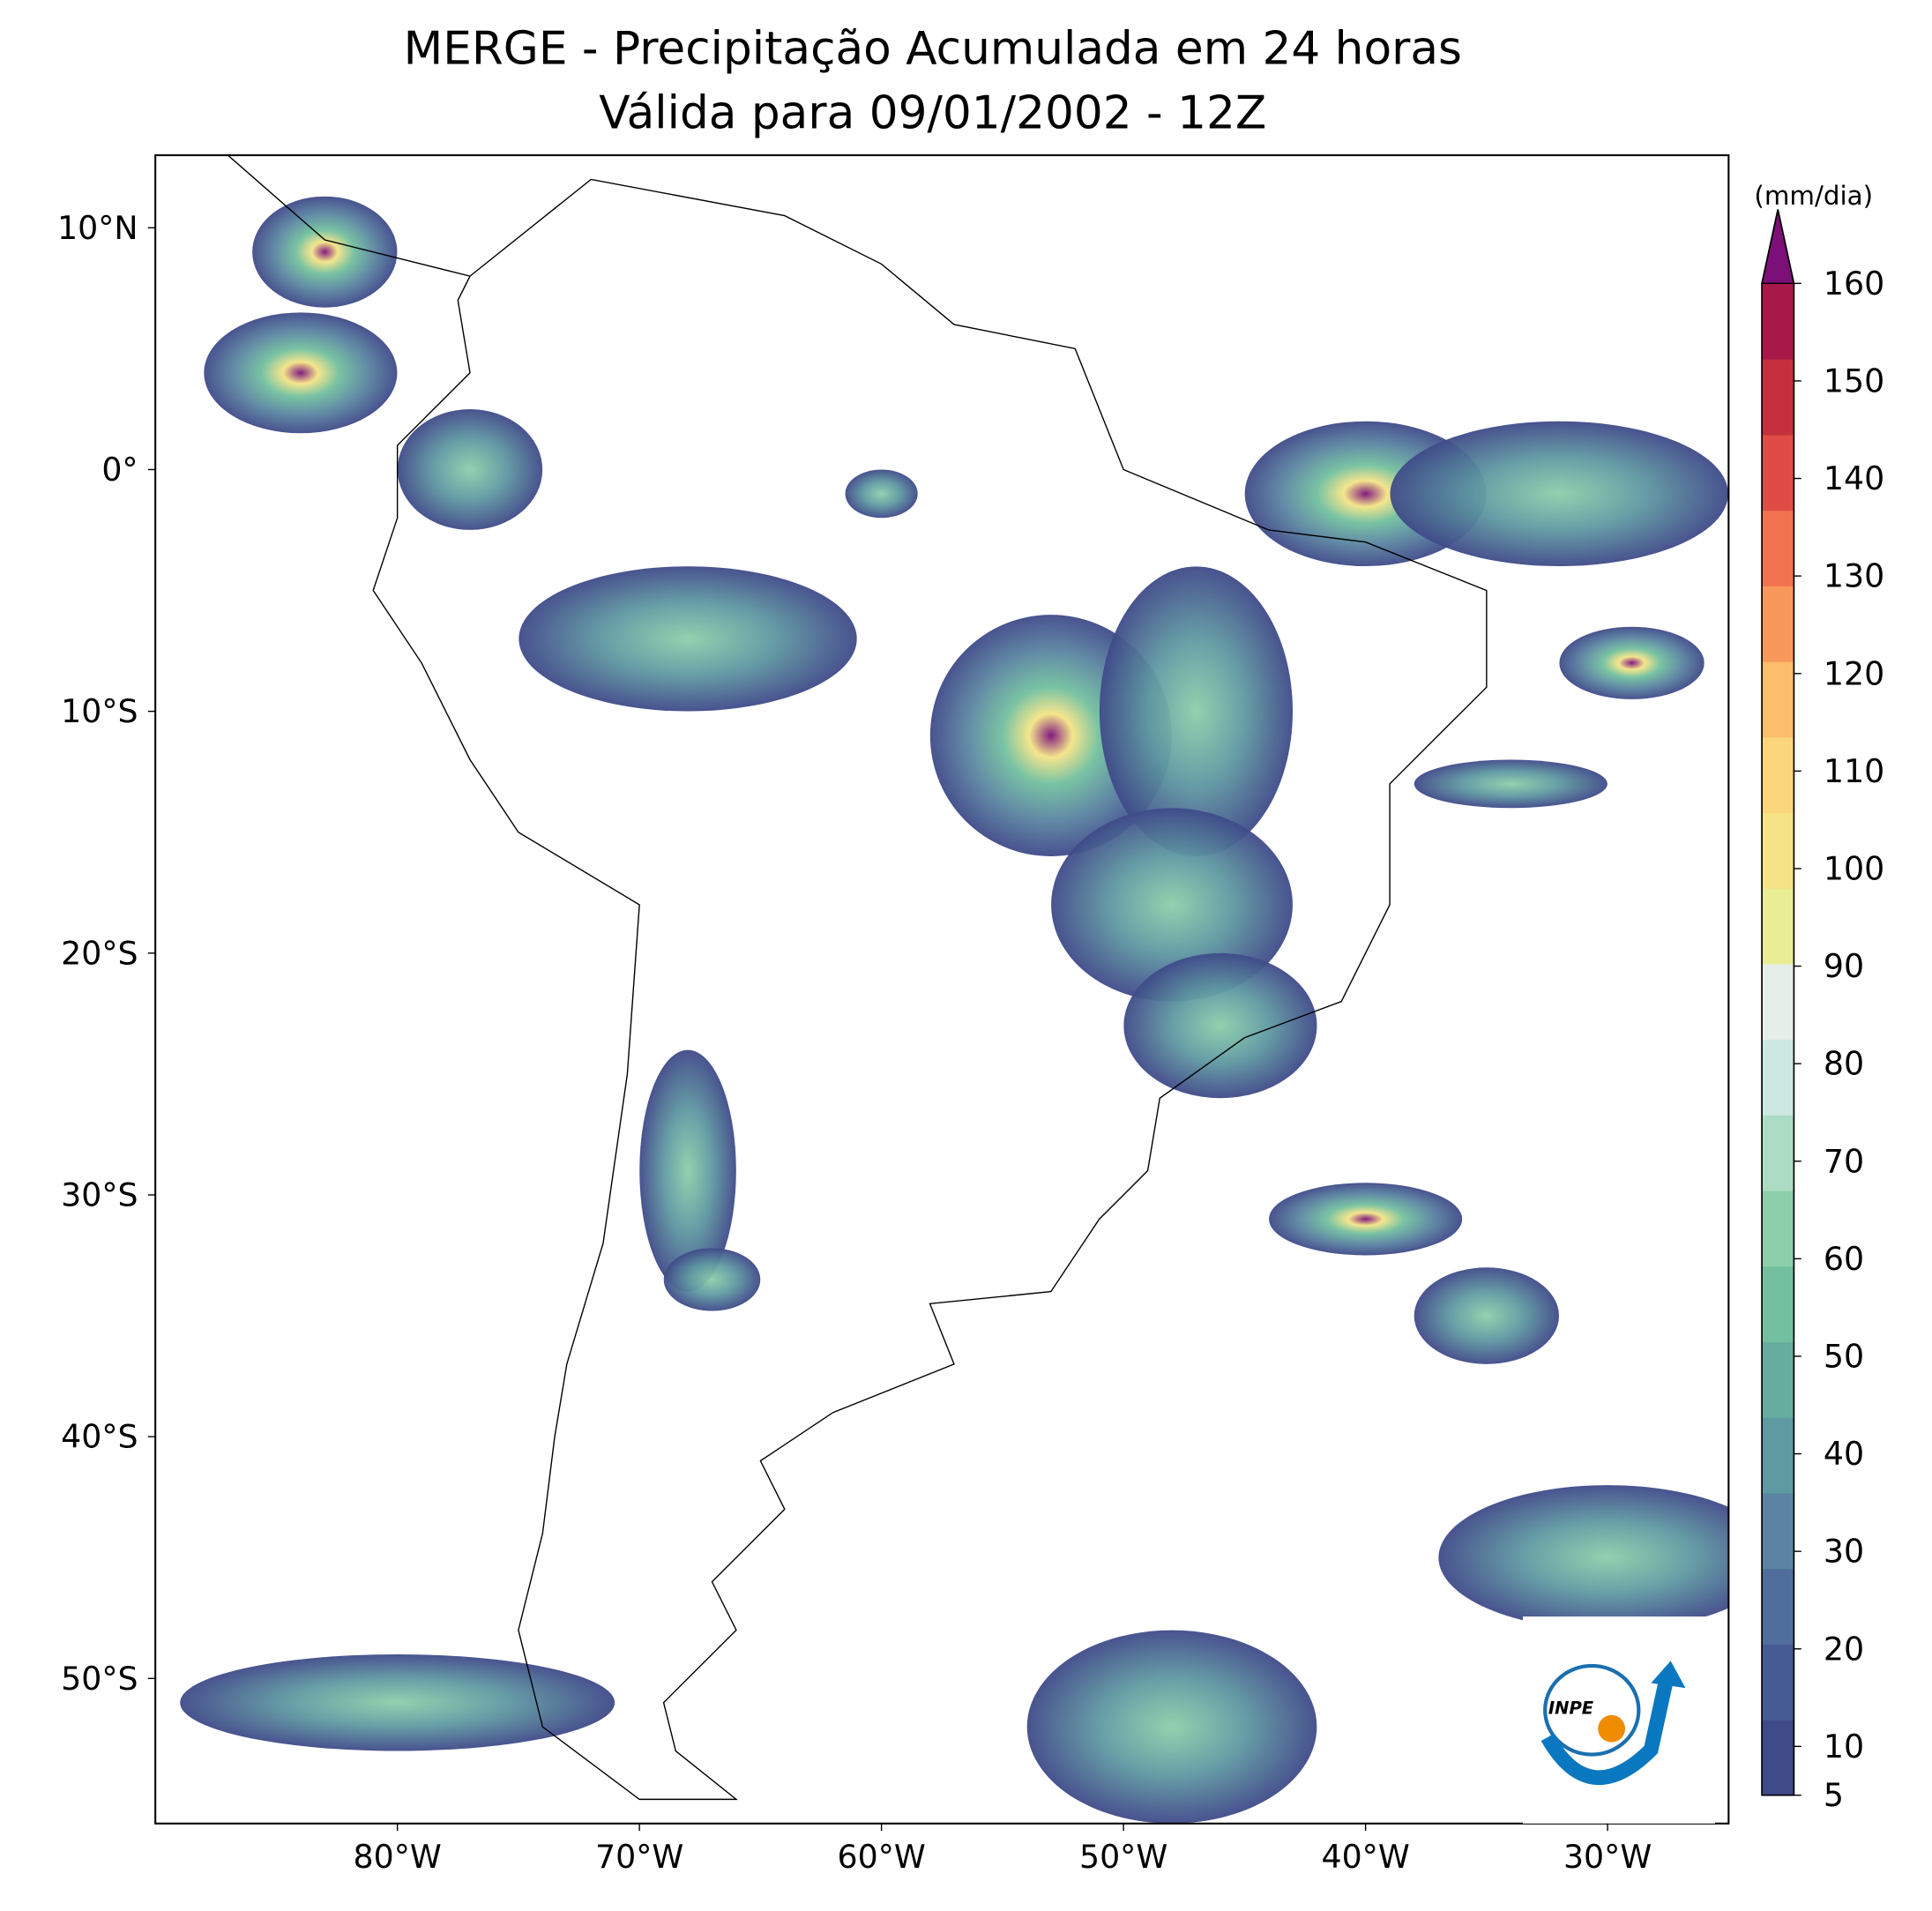  What do you see at coordinates (1844, 1552) in the screenshot?
I see `colorbar-tick-label: 30` at bounding box center [1844, 1552].